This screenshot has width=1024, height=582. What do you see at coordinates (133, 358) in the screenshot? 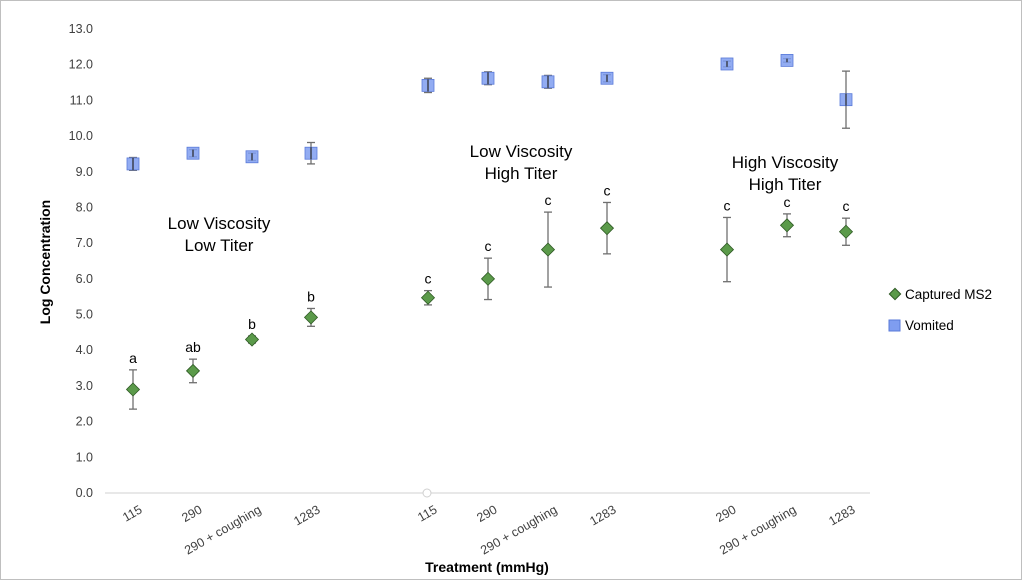
I see `significance-letter: a` at bounding box center [133, 358].